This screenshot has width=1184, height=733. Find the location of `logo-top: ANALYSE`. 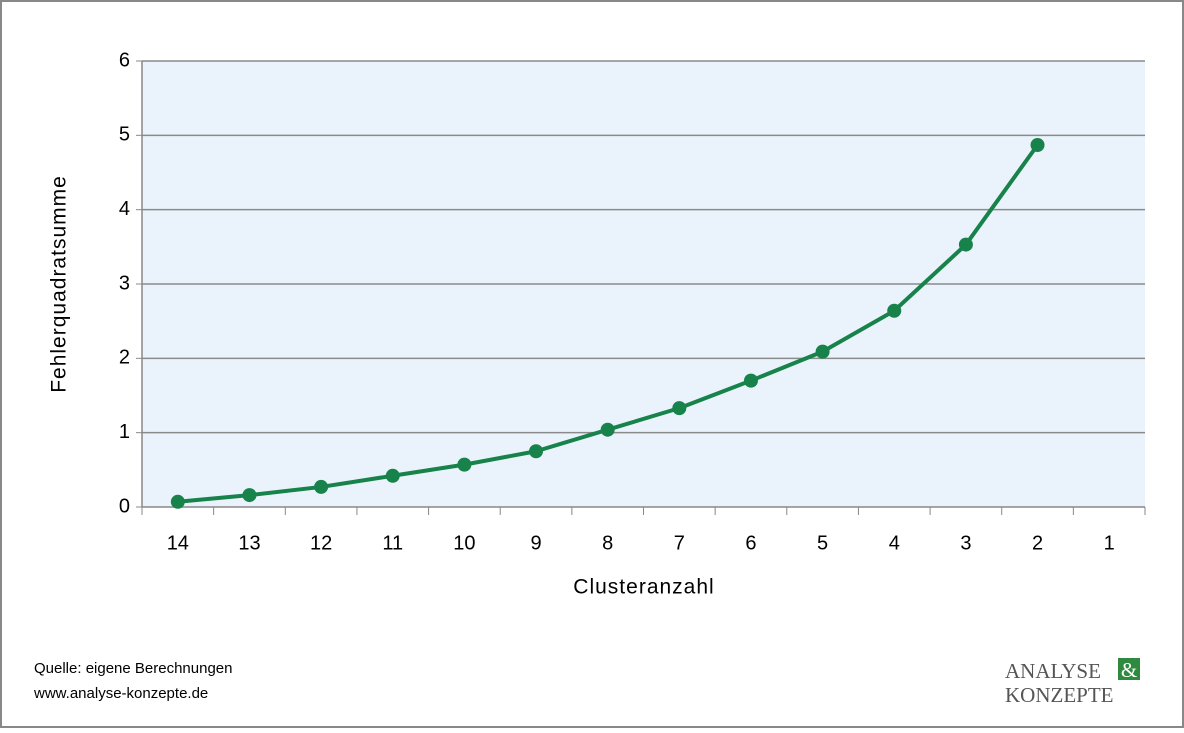

logo-top: ANALYSE is located at coordinates (1053, 671).